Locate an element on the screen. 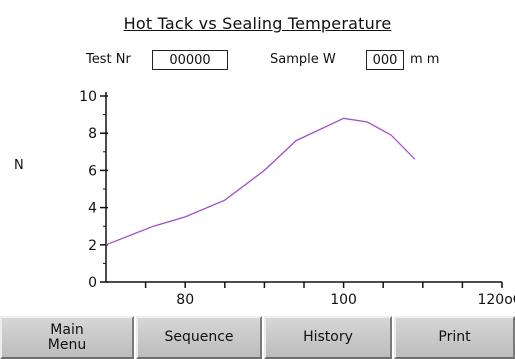 The height and width of the screenshot is (359, 515). history-button: History is located at coordinates (328, 337).